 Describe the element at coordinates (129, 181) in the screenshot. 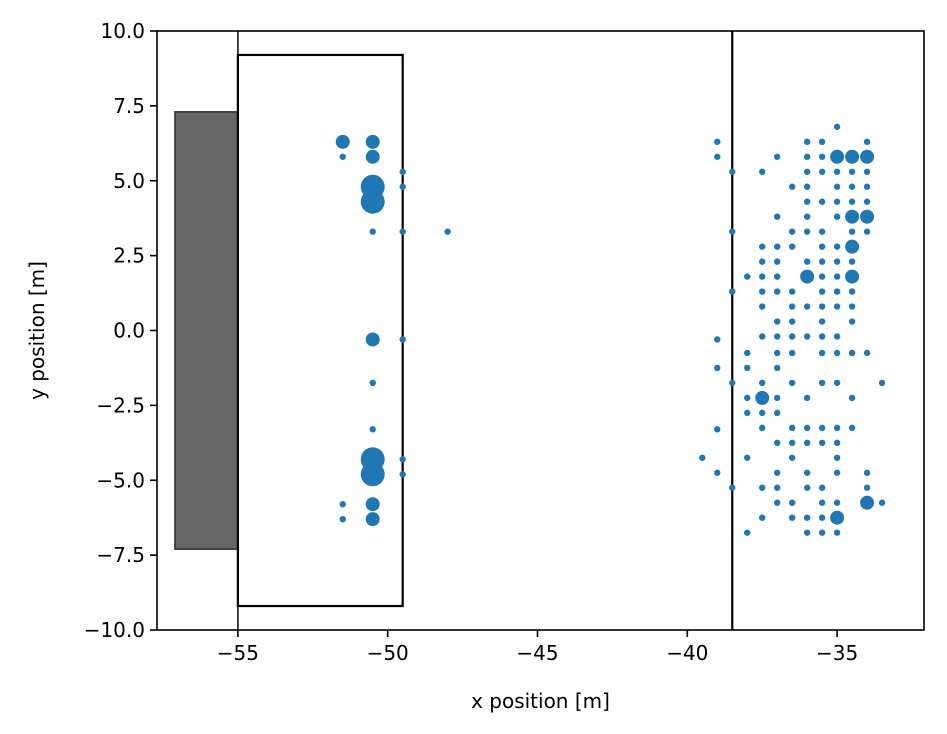

I see `y-tick-label: 5.0` at that location.